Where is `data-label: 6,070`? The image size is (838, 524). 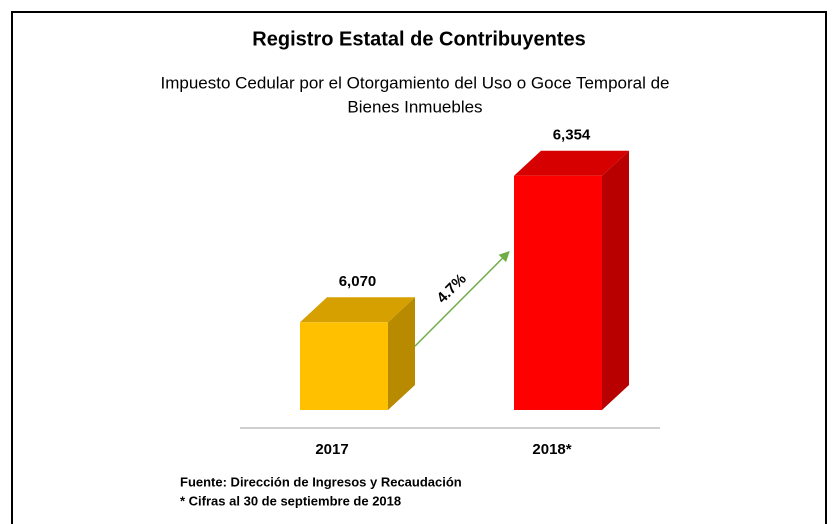
data-label: 6,070 is located at coordinates (358, 281).